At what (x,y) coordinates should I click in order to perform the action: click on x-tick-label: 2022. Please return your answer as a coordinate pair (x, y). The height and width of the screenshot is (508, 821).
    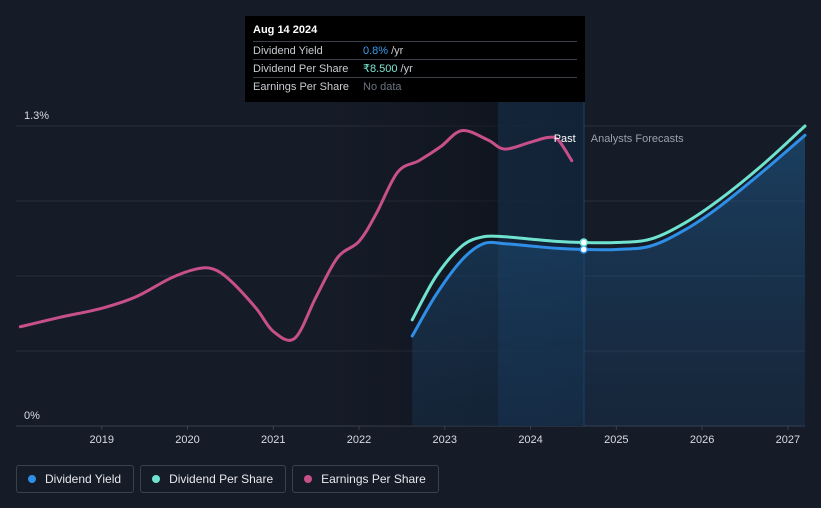
    Looking at the image, I should click on (359, 440).